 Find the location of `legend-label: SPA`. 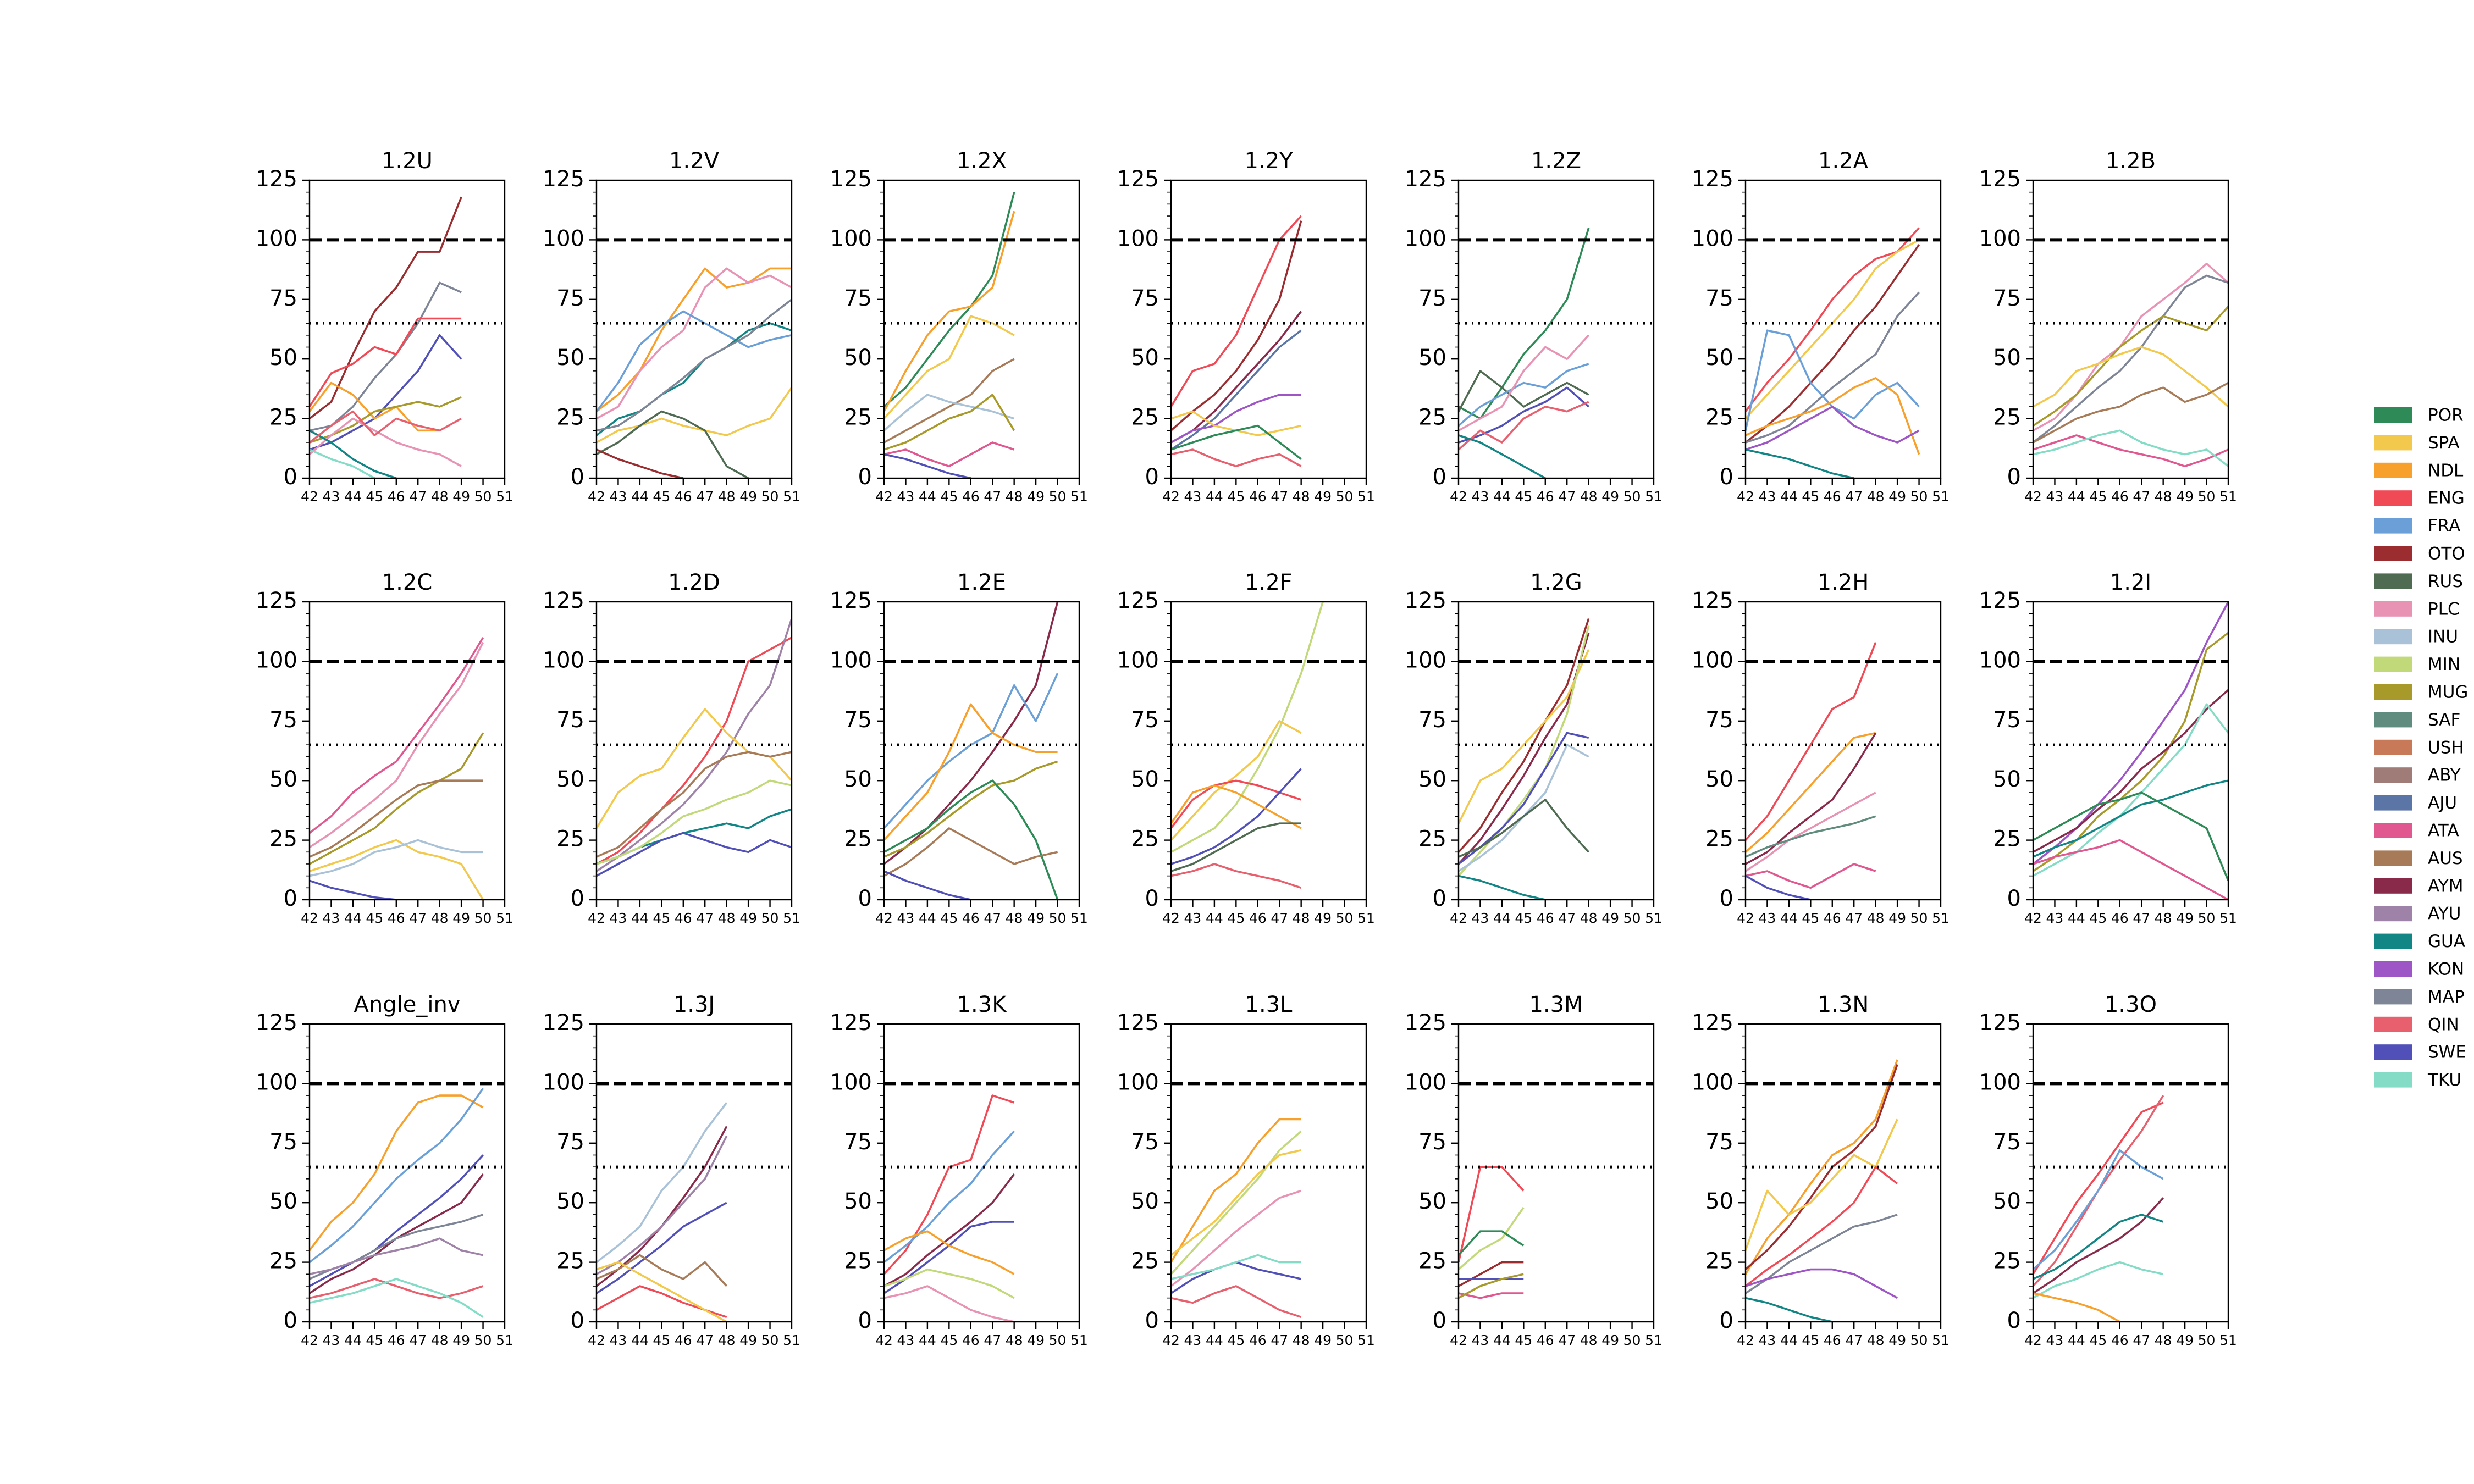

legend-label: SPA is located at coordinates (2444, 443).